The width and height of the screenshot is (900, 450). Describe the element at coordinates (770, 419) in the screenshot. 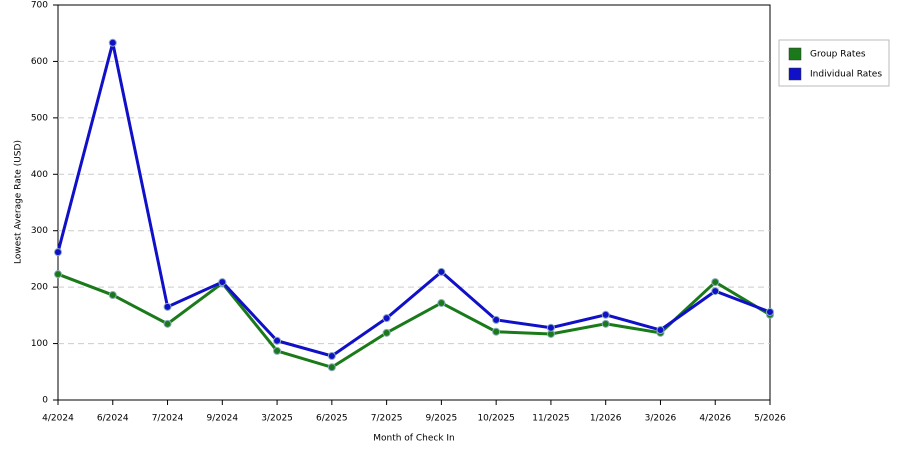

I see `x-tick-label: 5/2026` at that location.